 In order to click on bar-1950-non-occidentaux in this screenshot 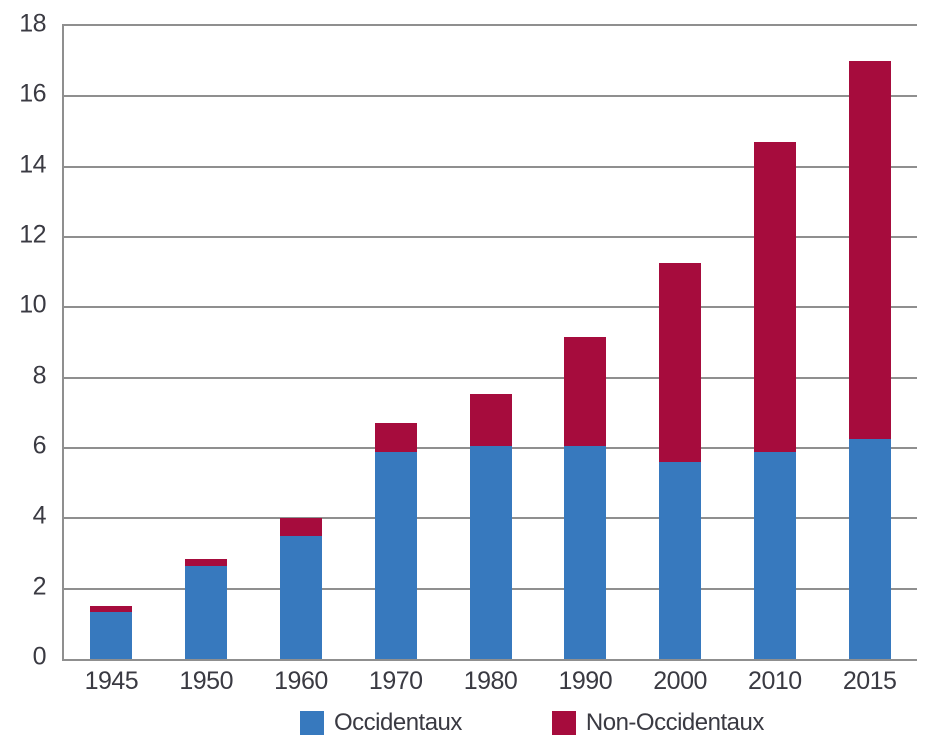, I will do `click(206, 562)`.